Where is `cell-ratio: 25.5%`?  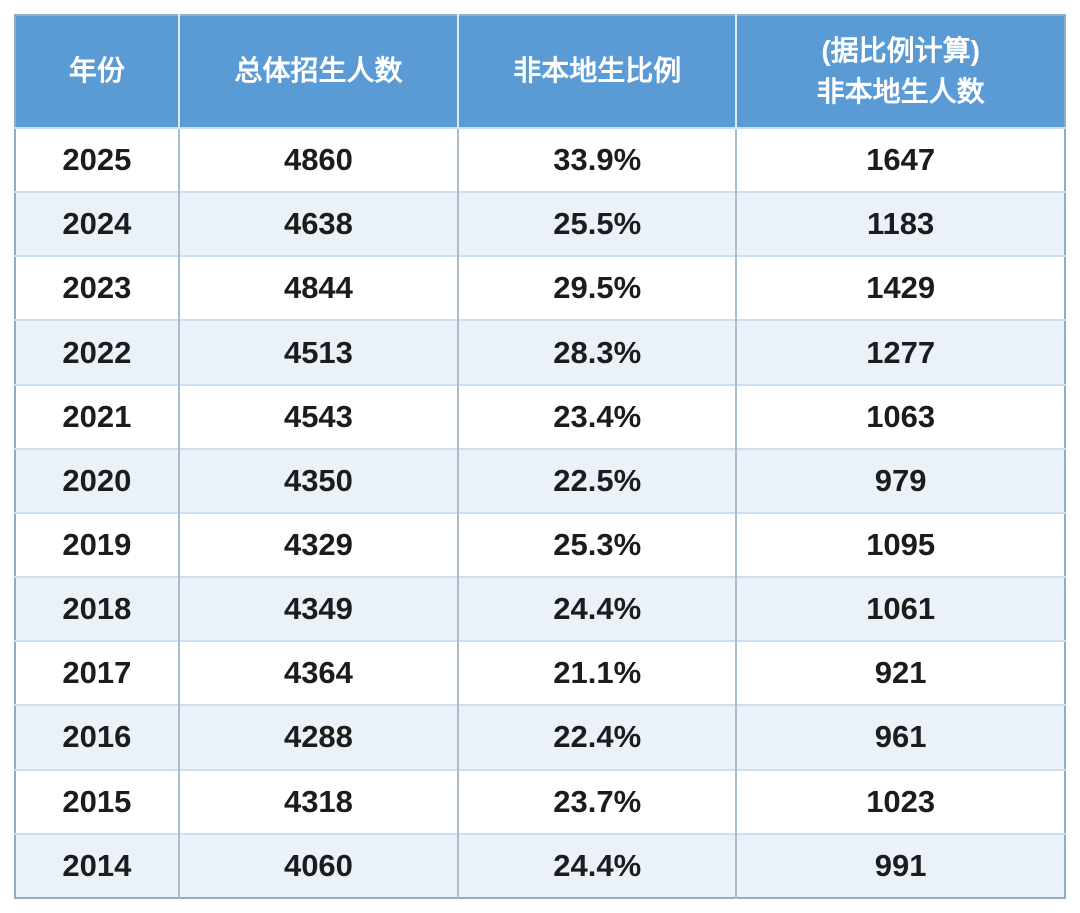 cell-ratio: 25.5% is located at coordinates (597, 224).